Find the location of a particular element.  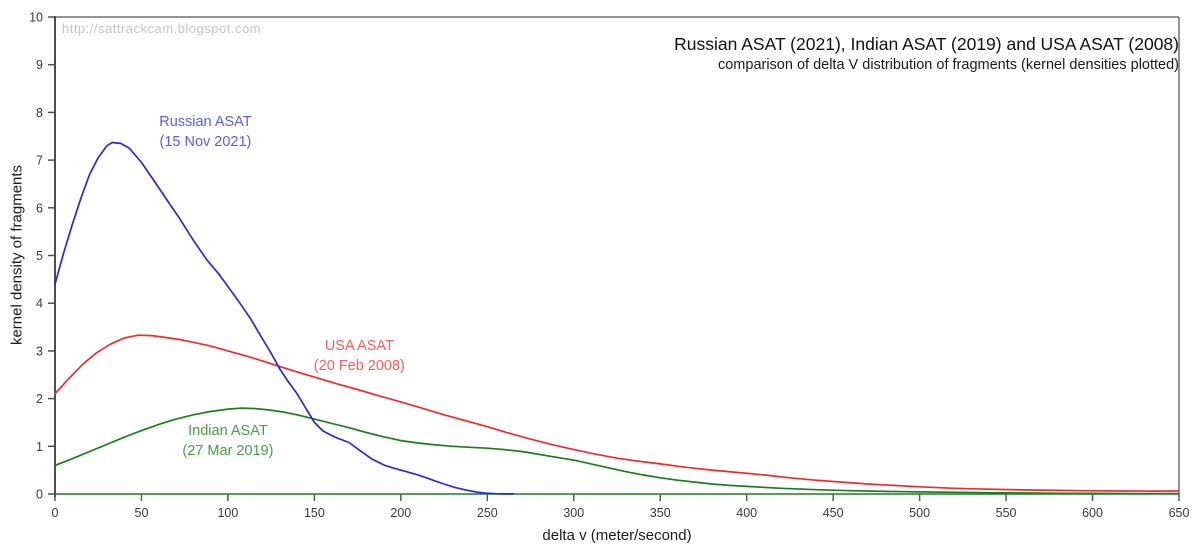

x-tick-label: 250 is located at coordinates (487, 513).